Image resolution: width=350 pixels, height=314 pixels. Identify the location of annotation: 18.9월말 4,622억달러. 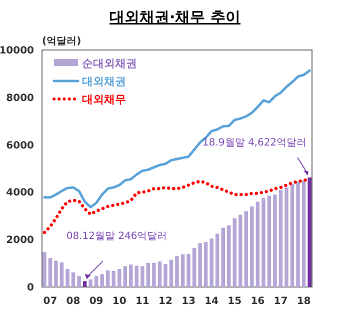
(254, 142).